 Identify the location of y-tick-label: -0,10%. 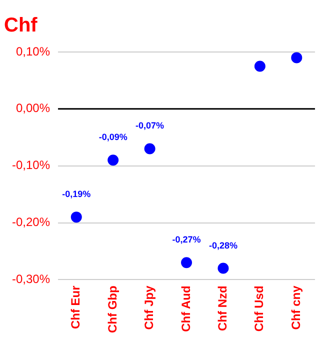
(31, 165).